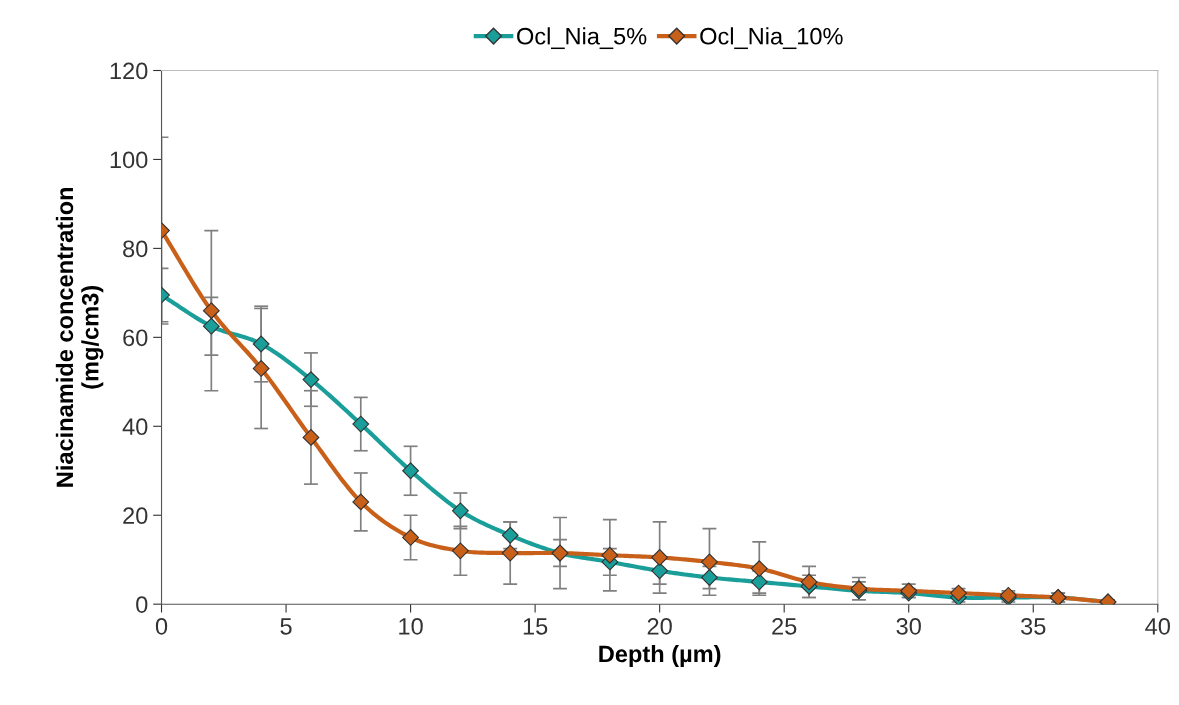 The image size is (1179, 705). I want to click on x-tick-label: 25, so click(784, 626).